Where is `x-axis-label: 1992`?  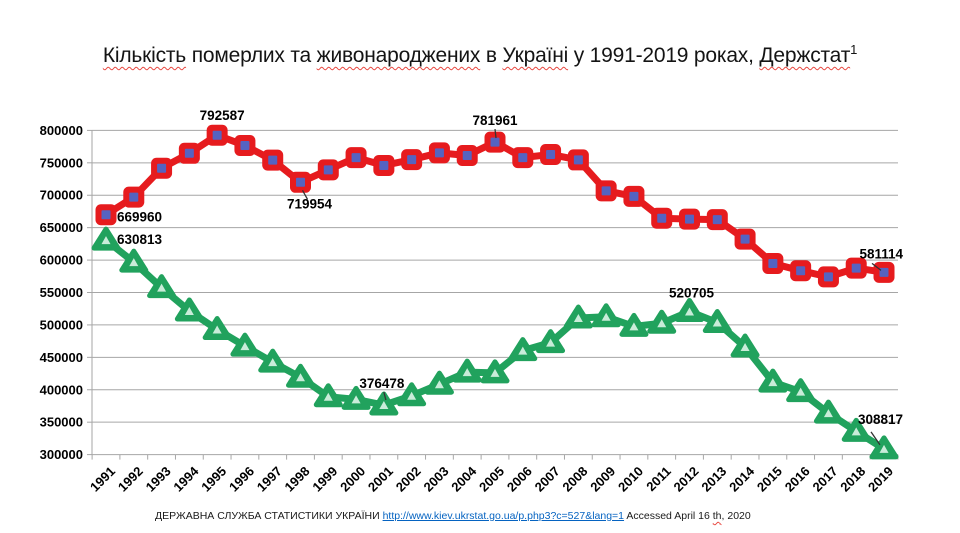
x-axis-label: 1992 is located at coordinates (130, 479).